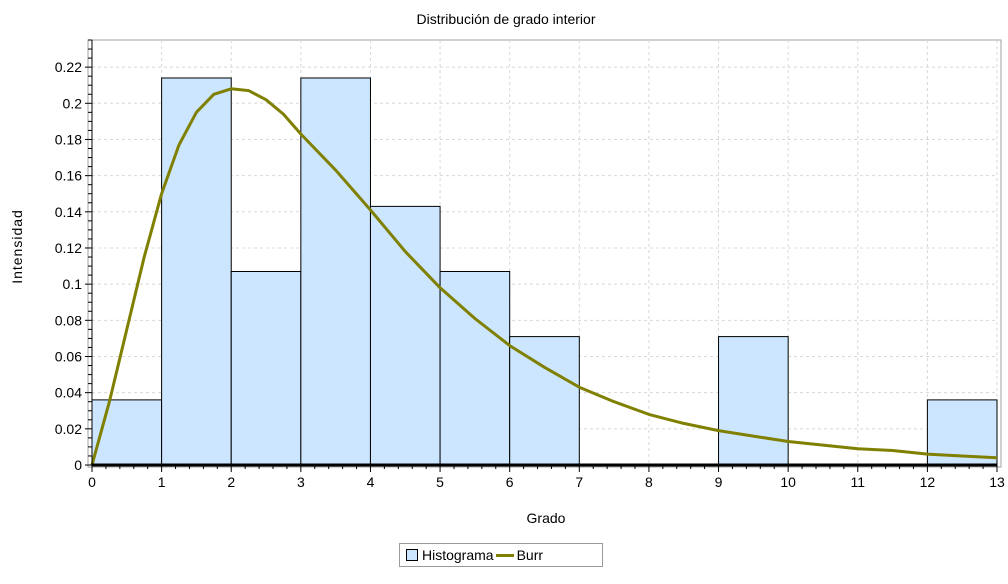 This screenshot has width=1008, height=584. Describe the element at coordinates (928, 482) in the screenshot. I see `x-tick-label: 12` at that location.